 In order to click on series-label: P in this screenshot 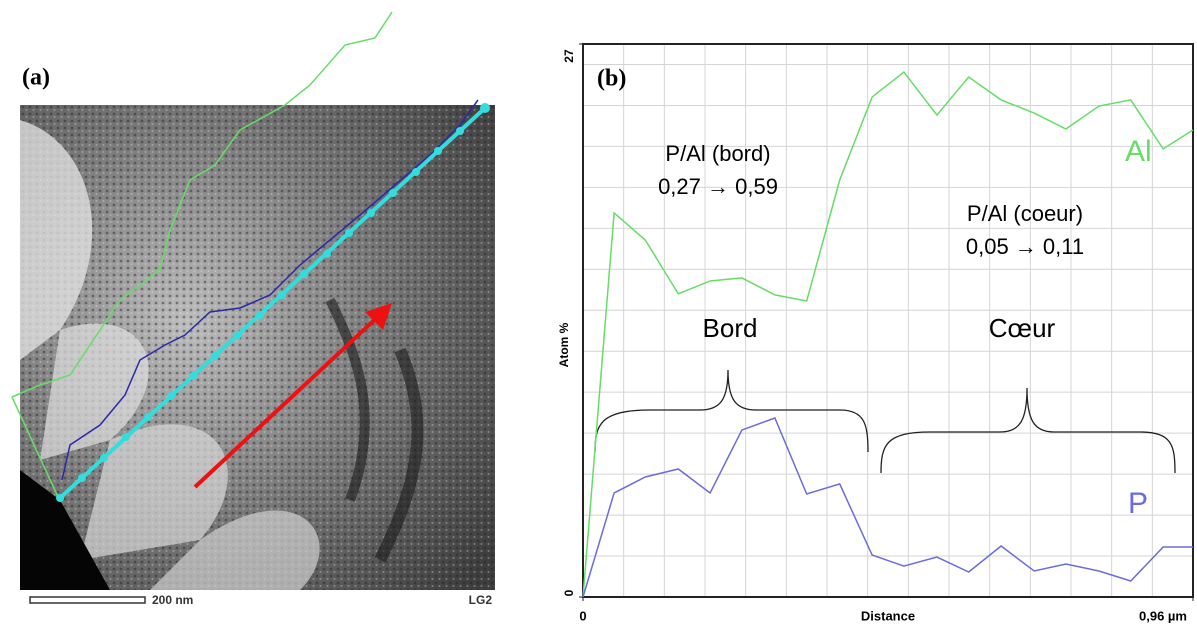, I will do `click(1138, 503)`.